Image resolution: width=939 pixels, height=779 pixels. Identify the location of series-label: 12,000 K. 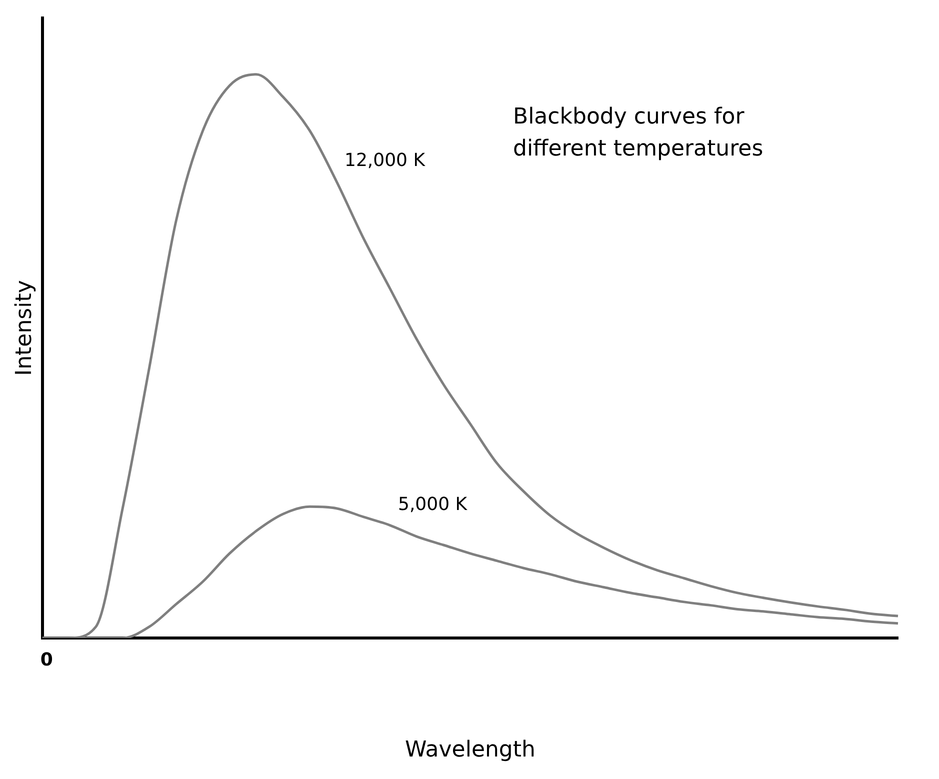
(385, 161).